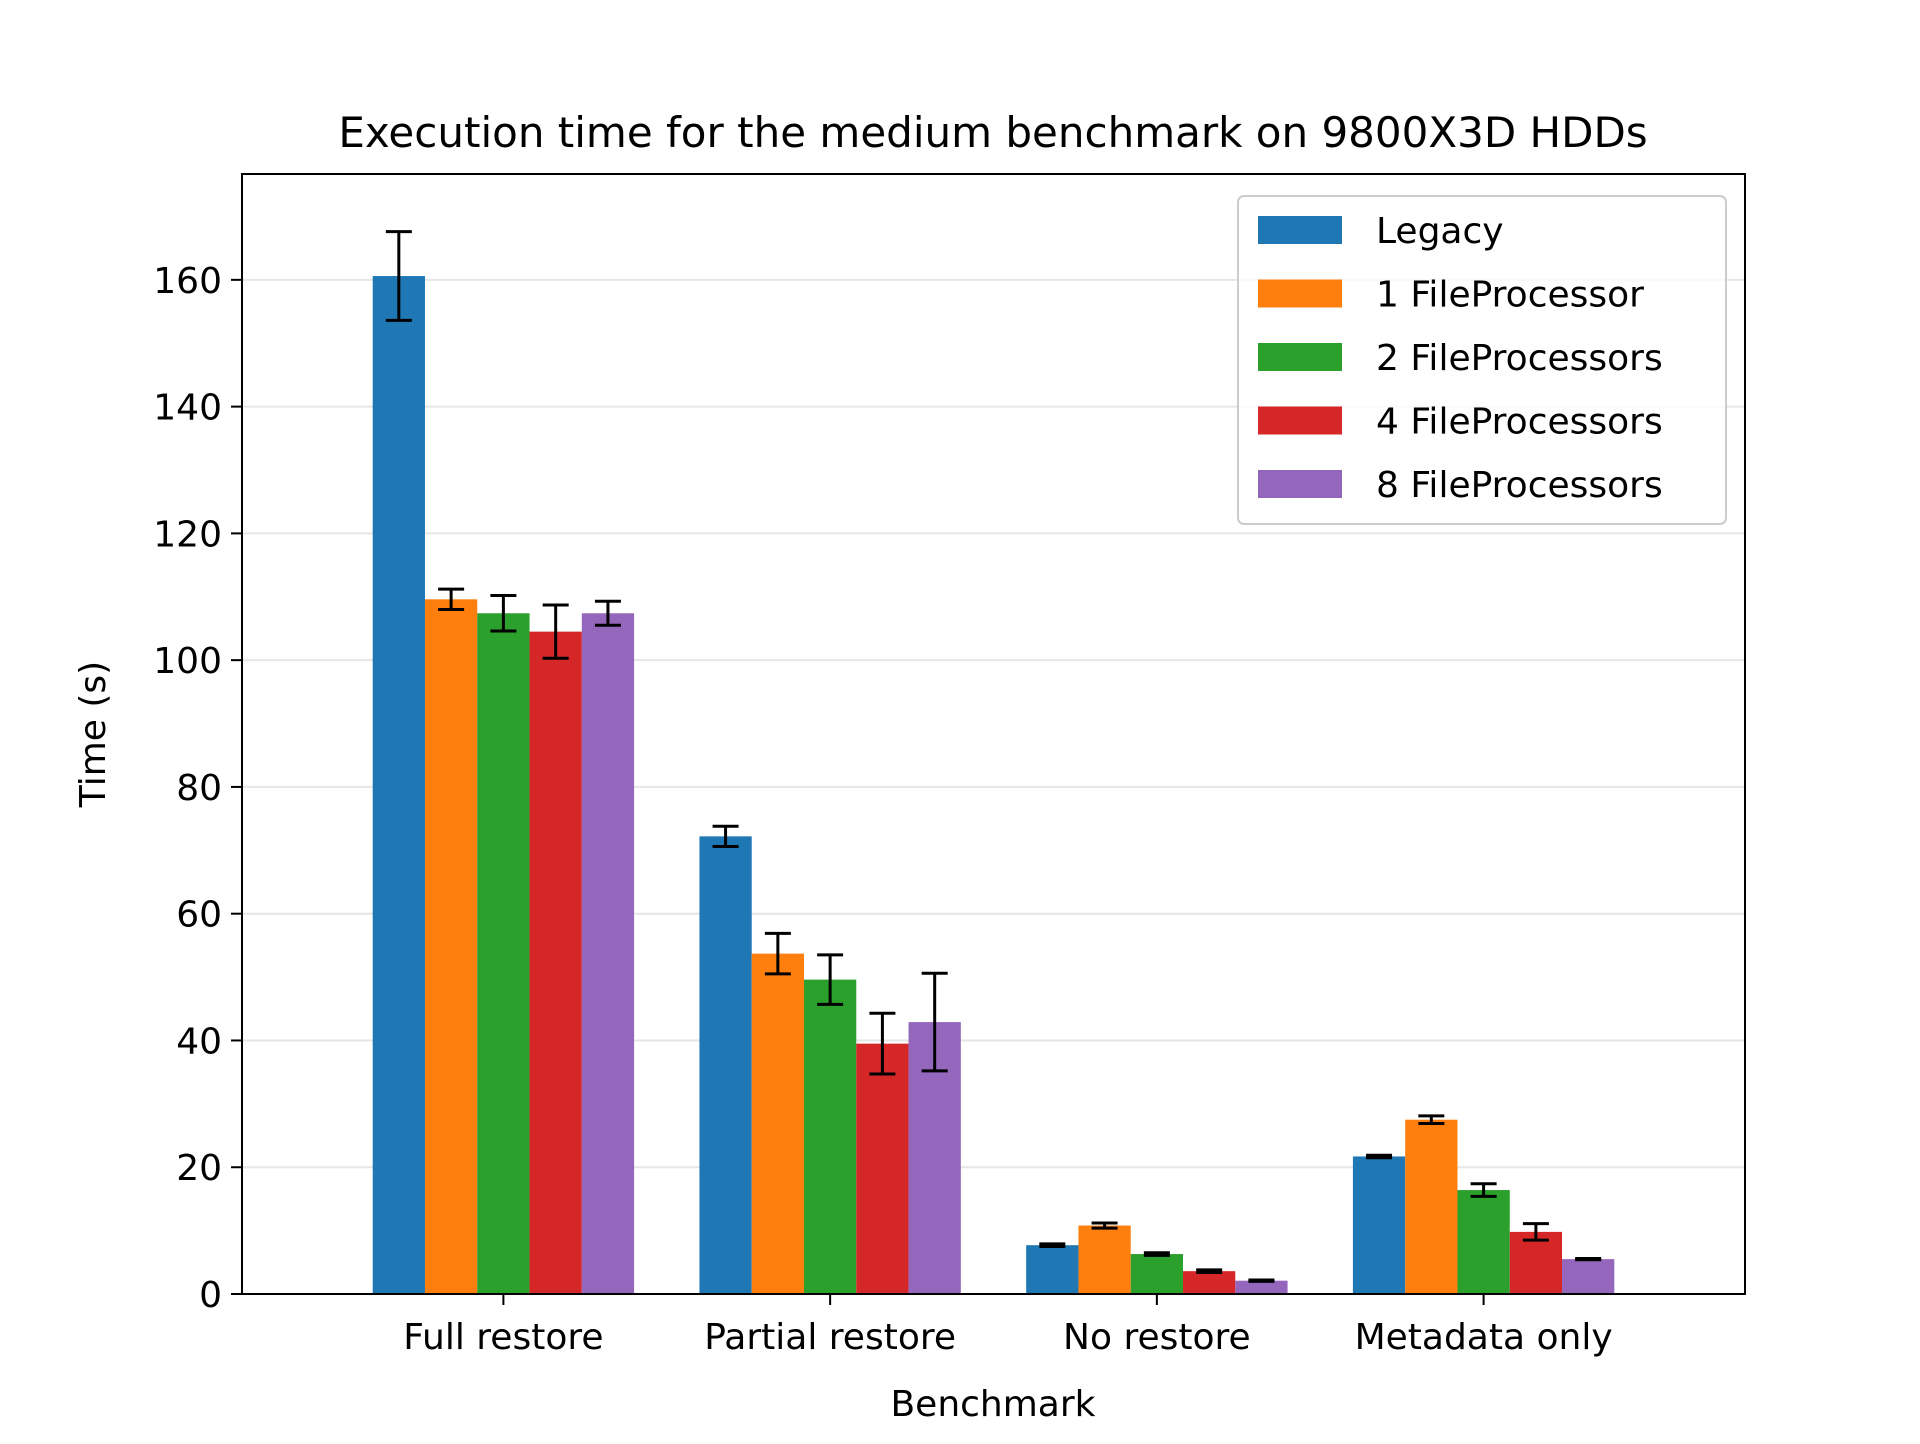  I want to click on x-tick-label-full-restore: Full restore, so click(503, 1337).